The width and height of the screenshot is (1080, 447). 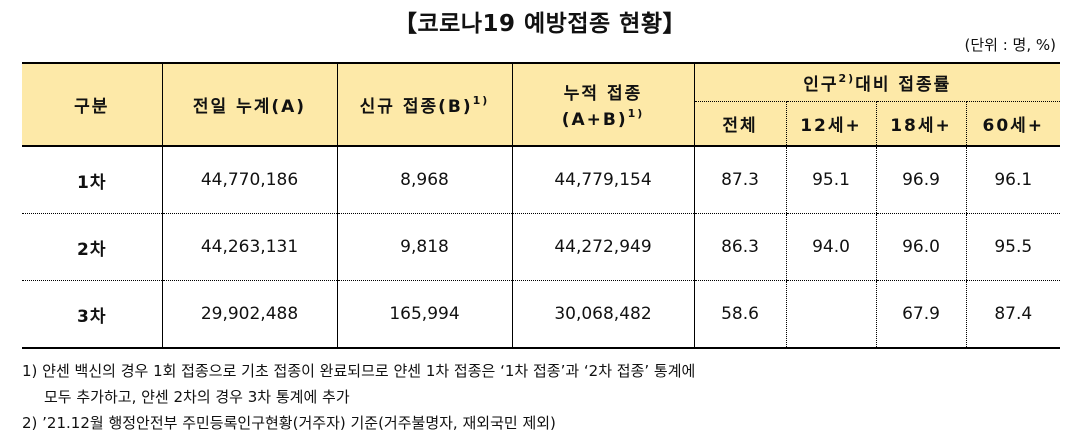 I want to click on header-sub-60plus: 60세+, so click(x=1013, y=124).